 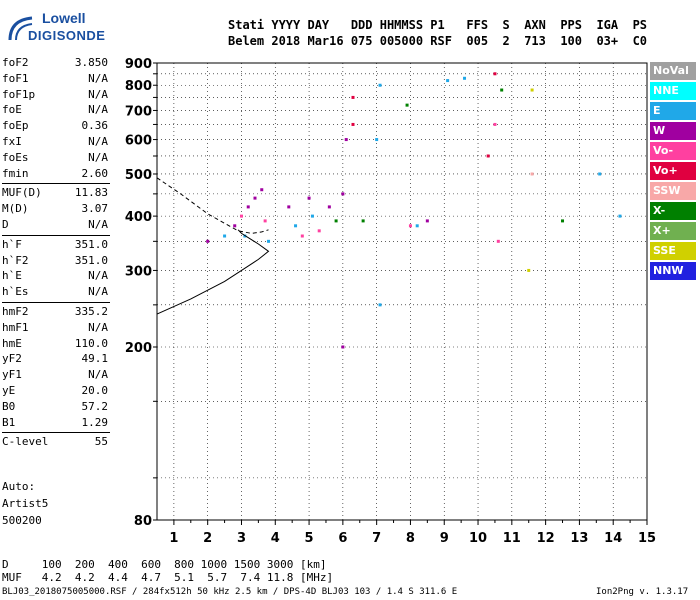 I want to click on param-label: B0, so click(x=9, y=406).